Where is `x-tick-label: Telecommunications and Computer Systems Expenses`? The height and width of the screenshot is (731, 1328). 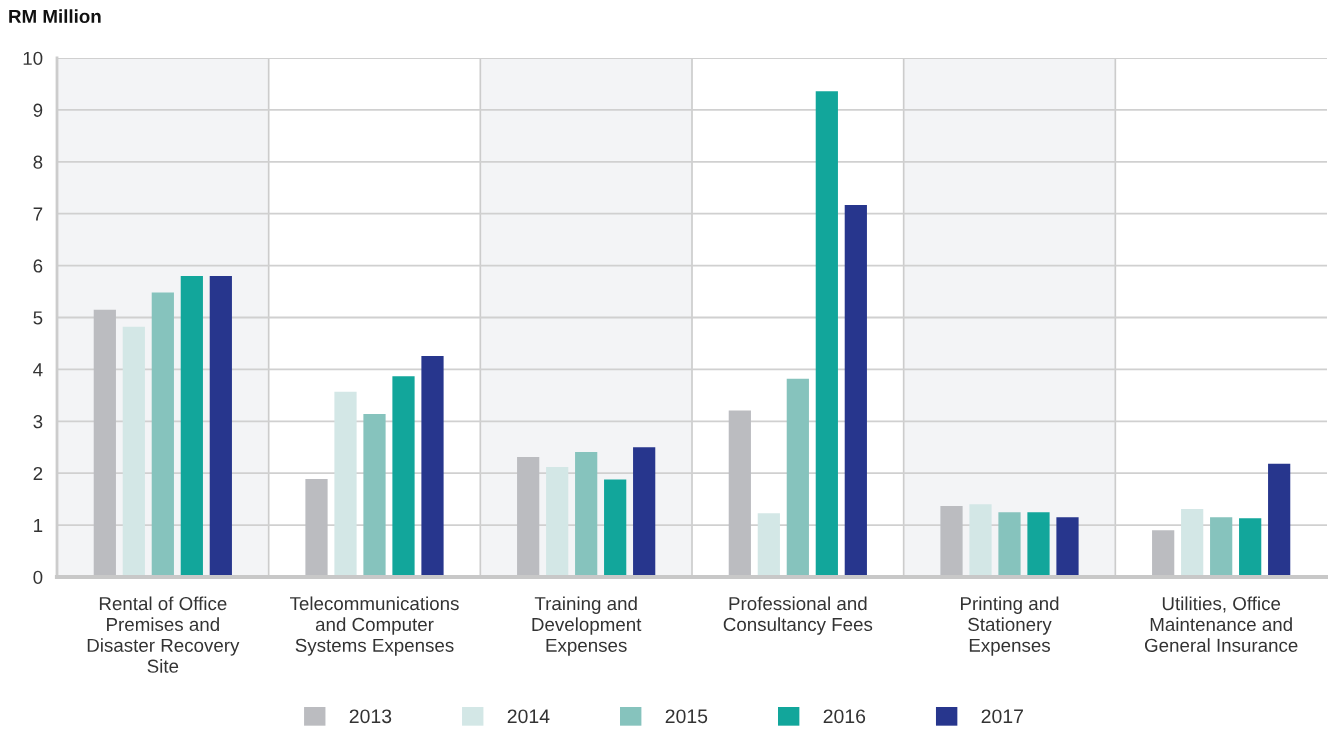 x-tick-label: Telecommunications and Computer Systems Expenses is located at coordinates (374, 626).